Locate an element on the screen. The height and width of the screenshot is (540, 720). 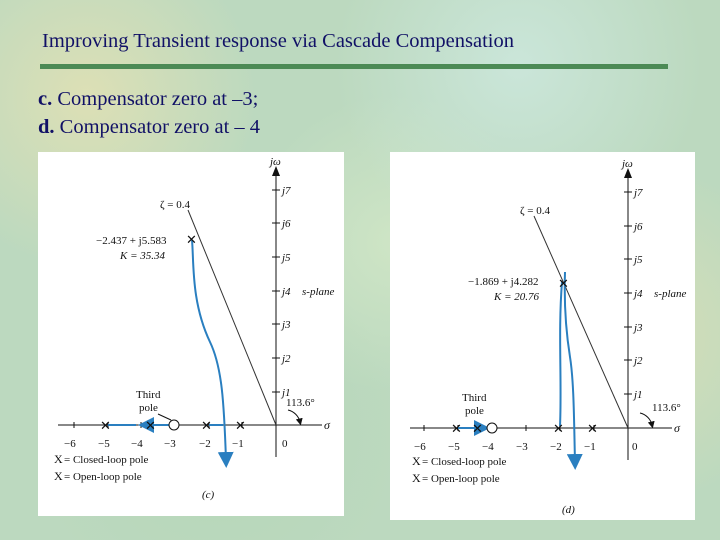
d-closed-loop-pole-upper: ✕ is located at coordinates (563, 283).